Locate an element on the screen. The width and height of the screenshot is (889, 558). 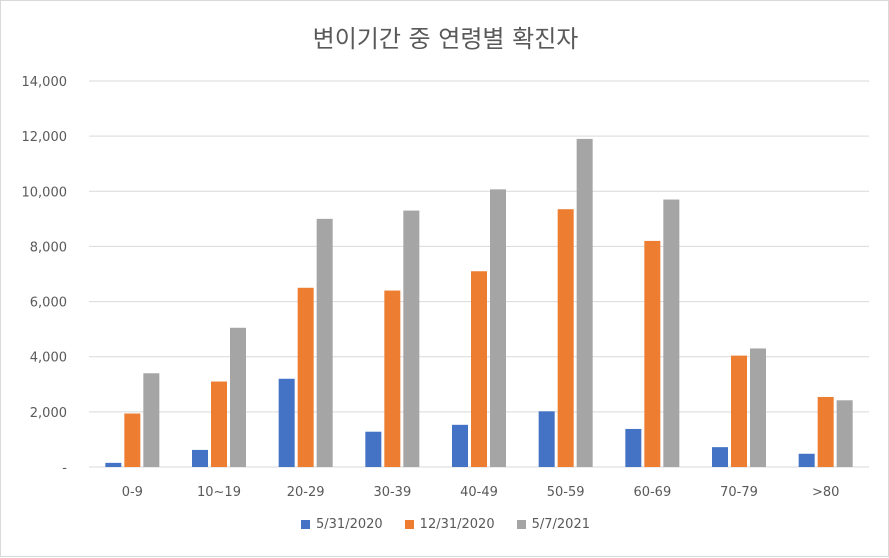
legend-item-series-0: 5/31/2020 is located at coordinates (342, 524).